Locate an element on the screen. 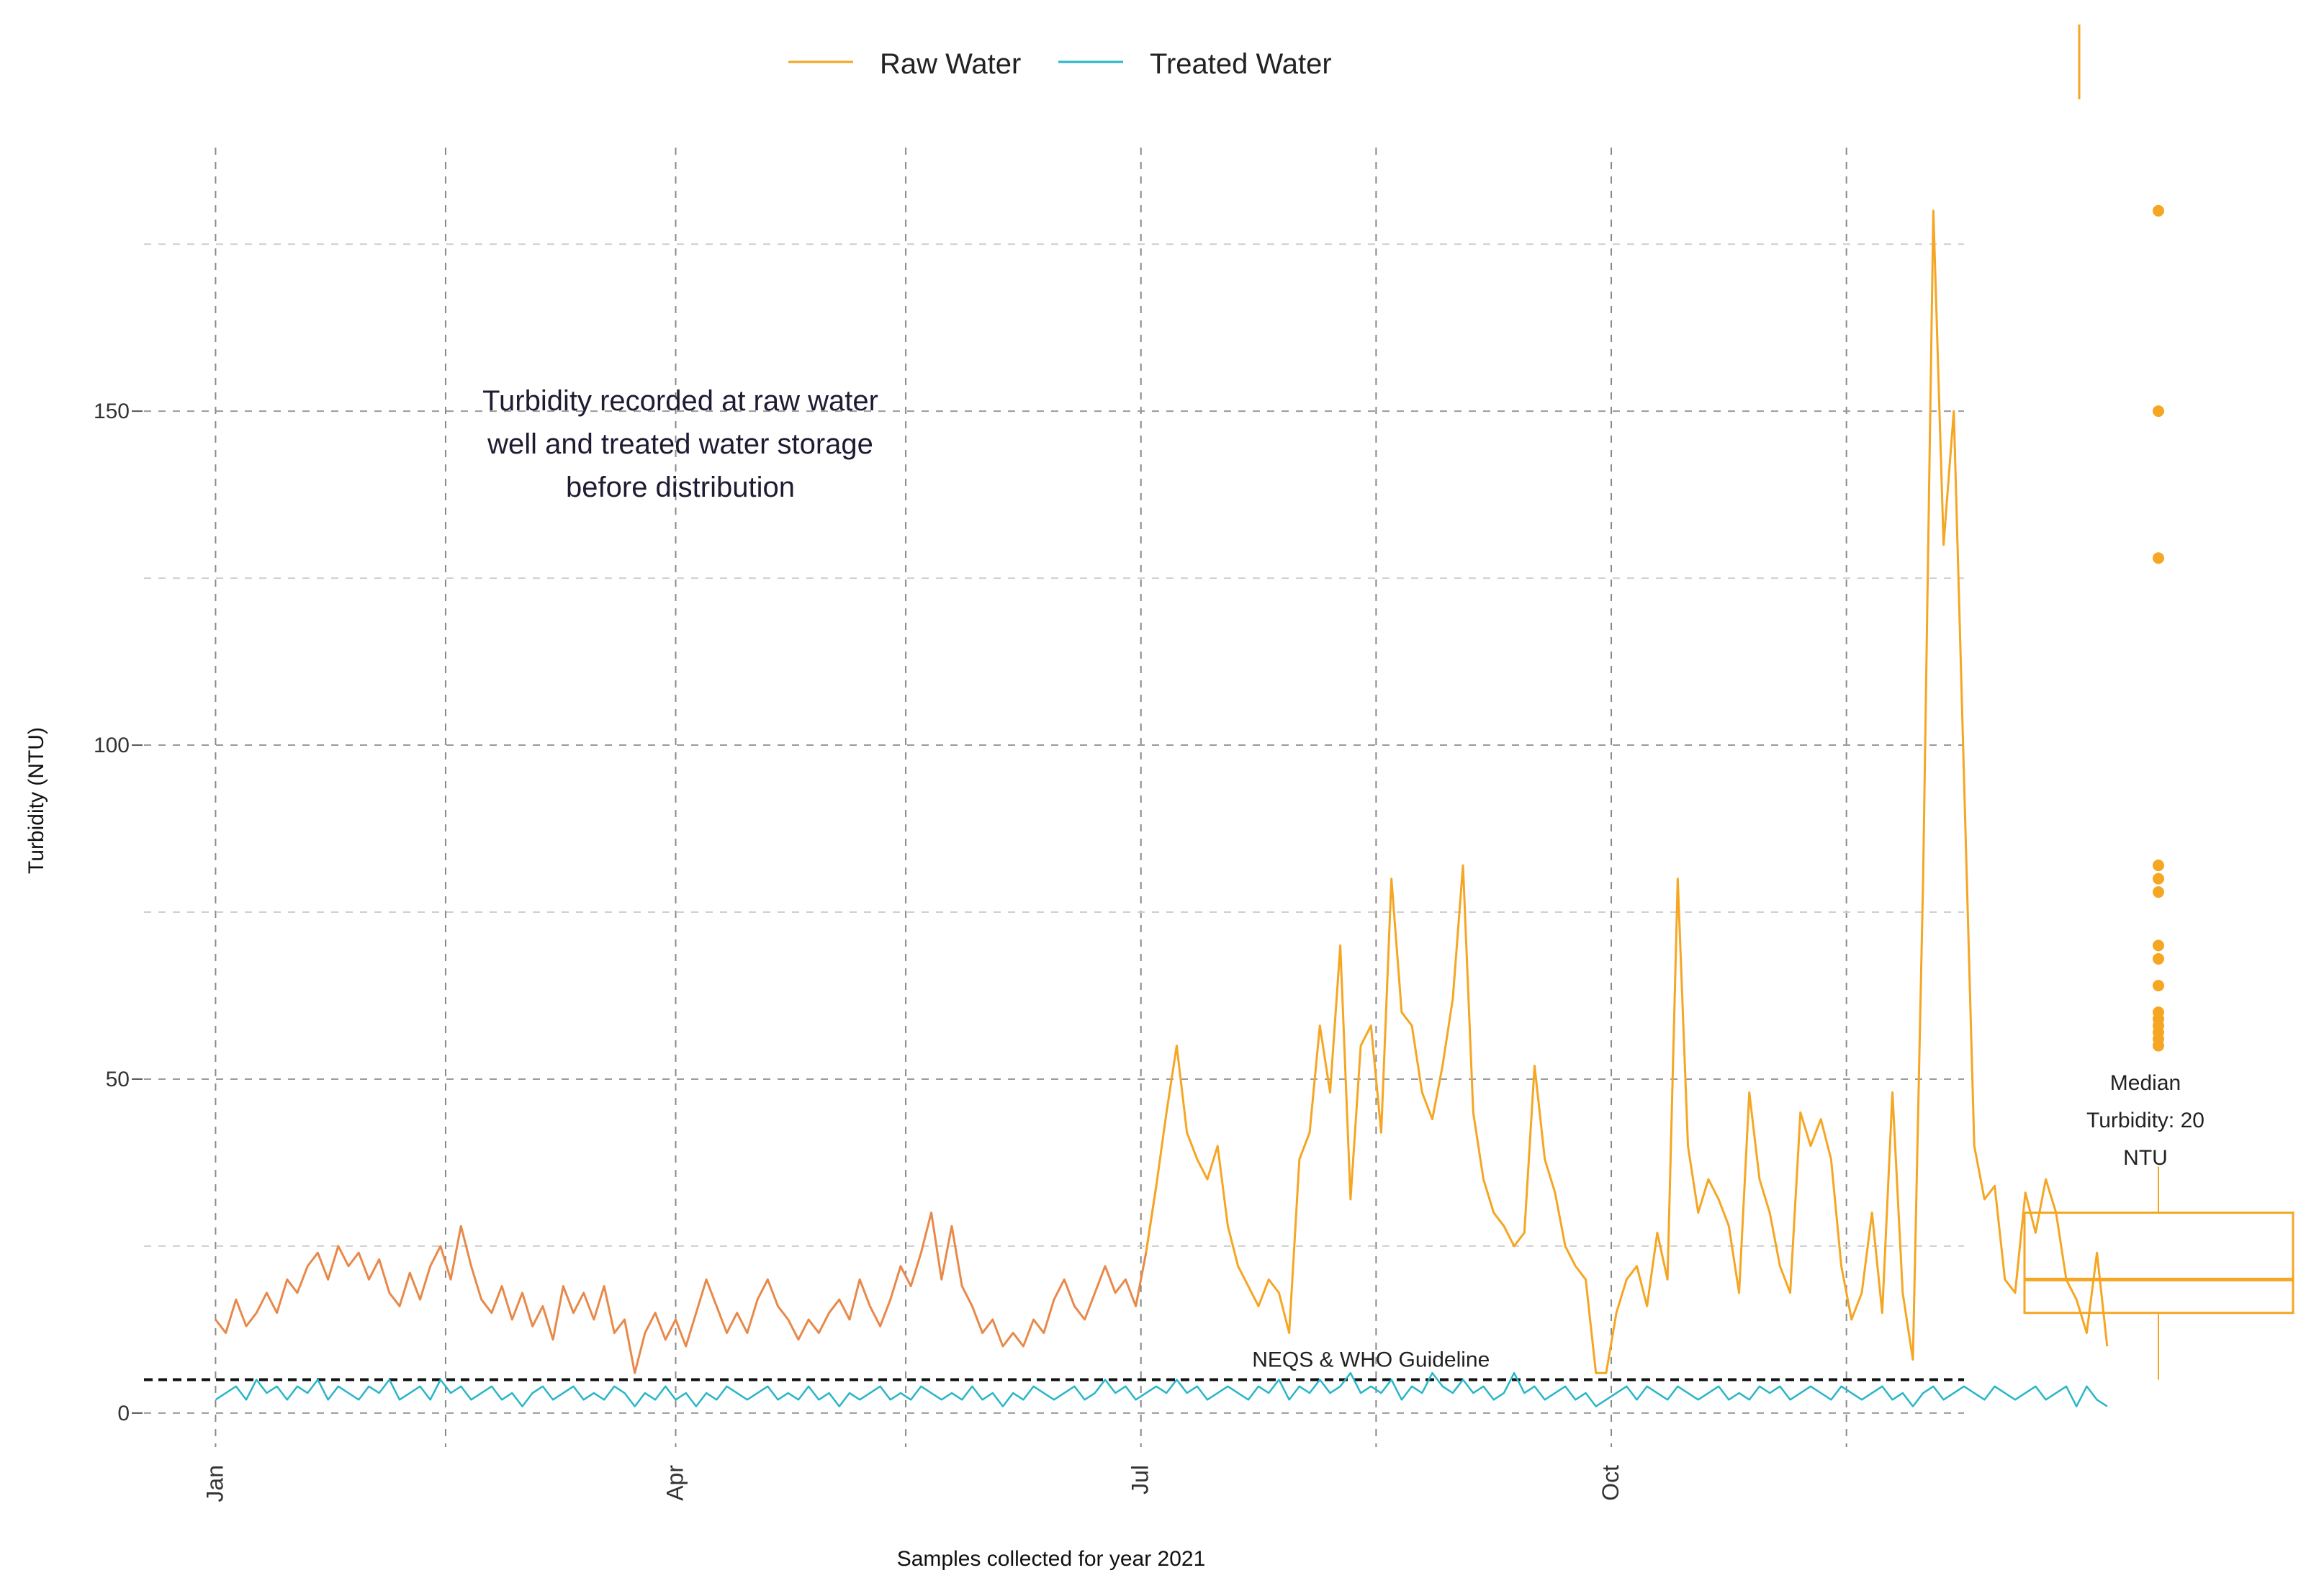  boxplot-box is located at coordinates (2158, 1263).